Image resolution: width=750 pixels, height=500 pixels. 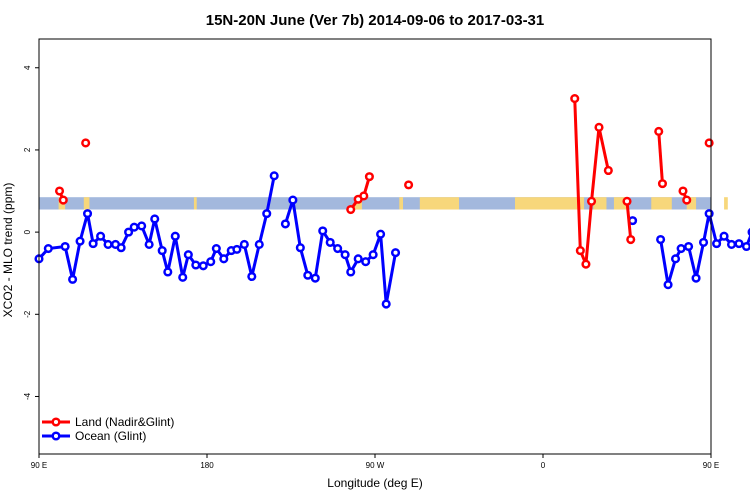 What do you see at coordinates (110, 436) in the screenshot?
I see `legend-label: Ocean (Glint)` at bounding box center [110, 436].